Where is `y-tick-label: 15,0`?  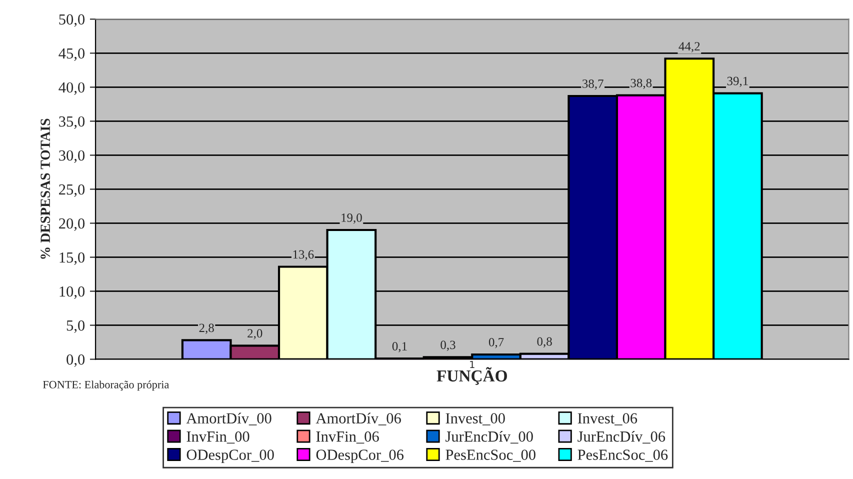 y-tick-label: 15,0 is located at coordinates (72, 258).